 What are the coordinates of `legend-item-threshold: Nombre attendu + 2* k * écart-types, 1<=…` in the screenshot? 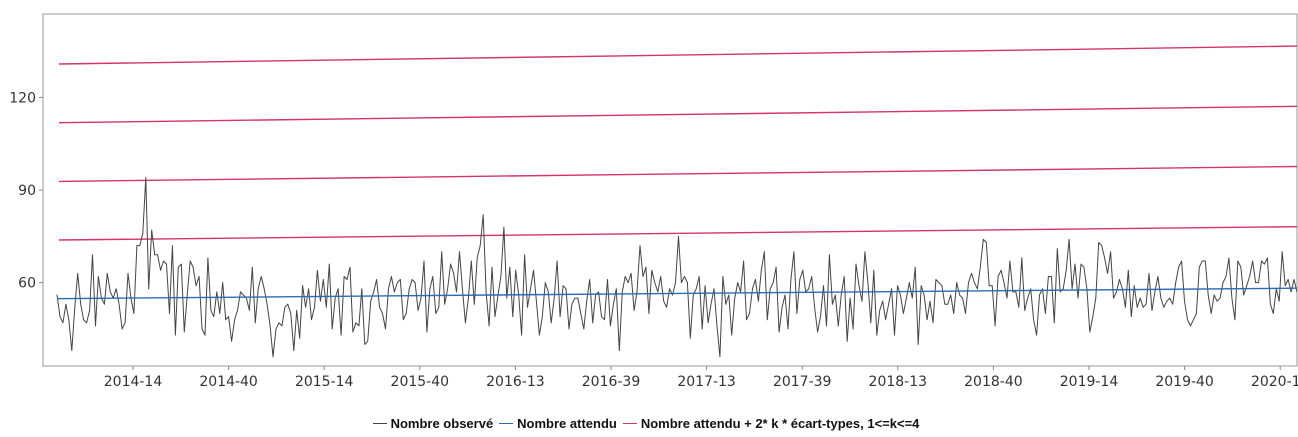 It's located at (770, 423).